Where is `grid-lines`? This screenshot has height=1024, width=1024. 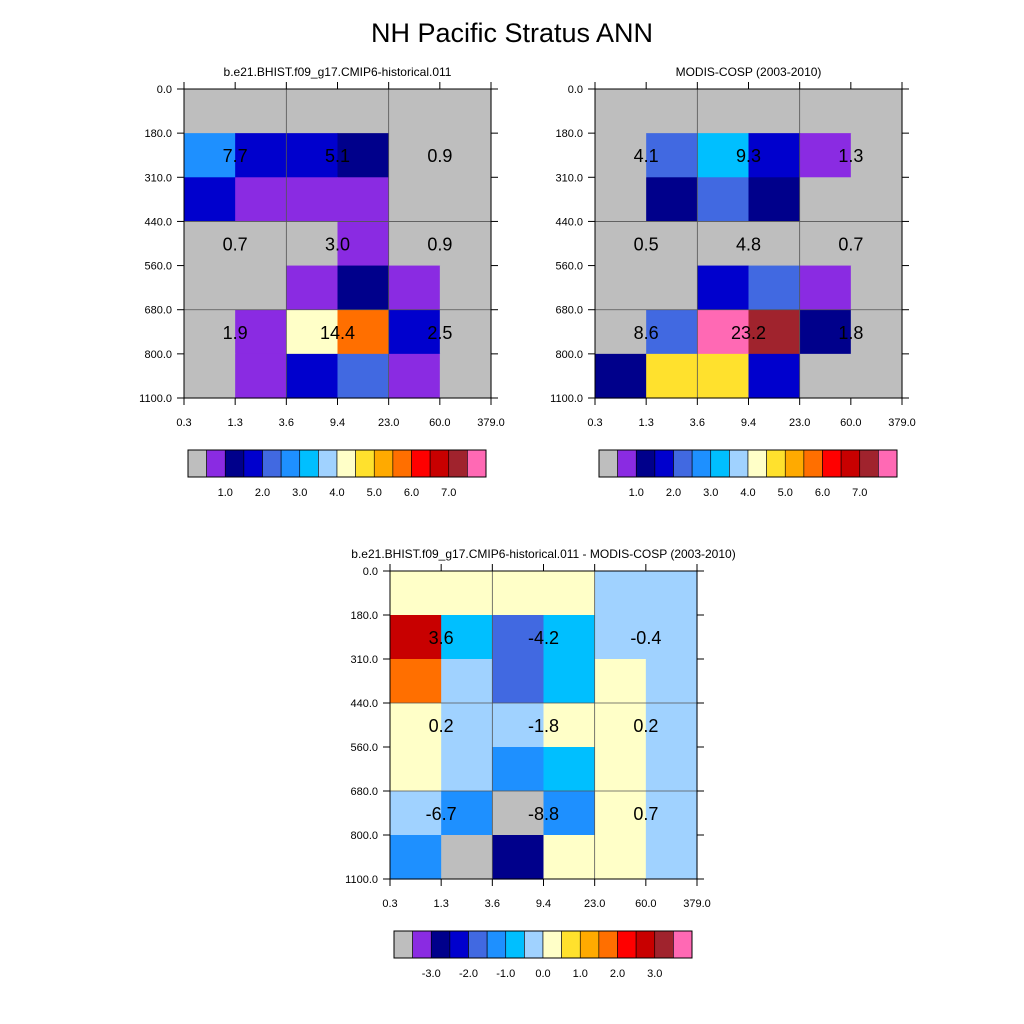
grid-lines is located at coordinates (337, 243).